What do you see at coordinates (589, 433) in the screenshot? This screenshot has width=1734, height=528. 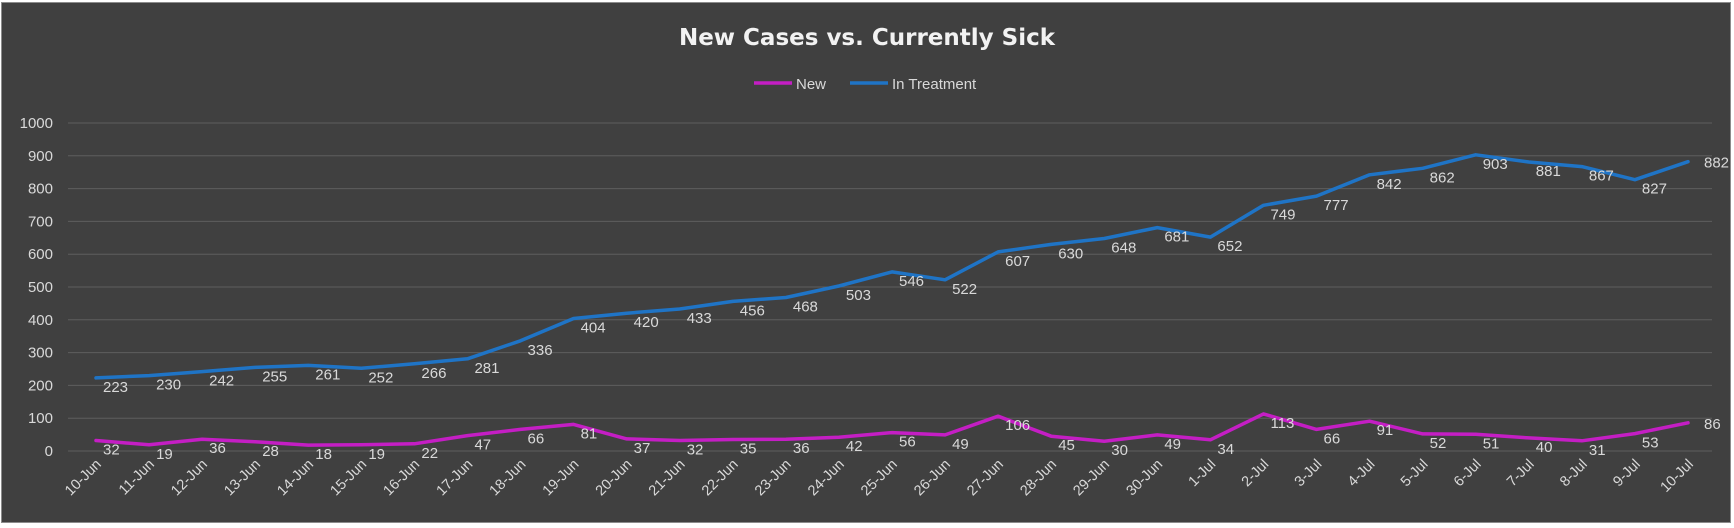 I see `data-label: 81` at bounding box center [589, 433].